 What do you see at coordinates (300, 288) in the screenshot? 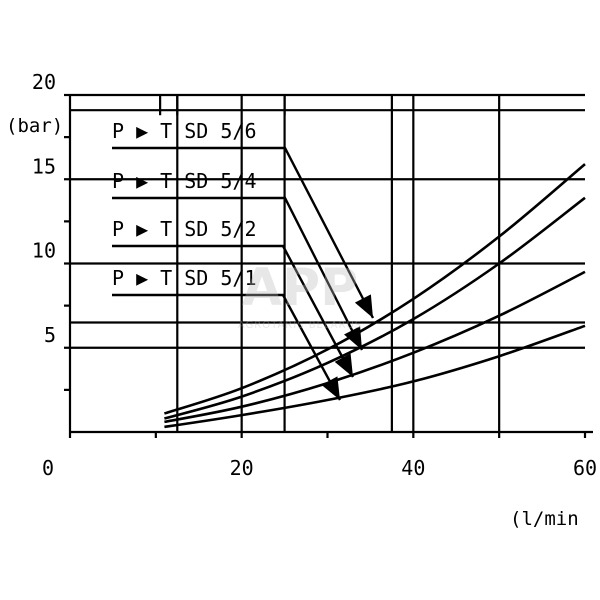
I see `watermark-logo: APP` at bounding box center [300, 288].